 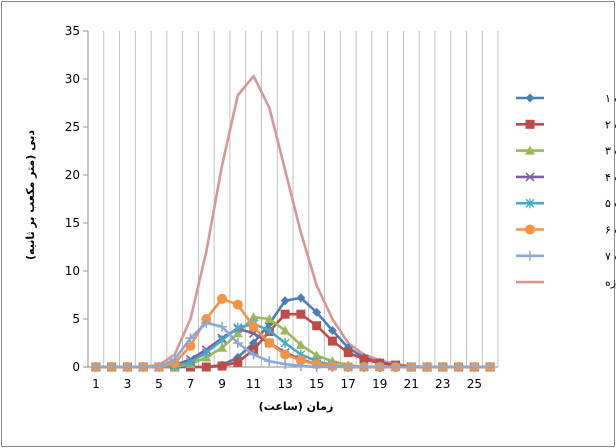 I want to click on legend-label: زیرحوزه ۷, so click(x=610, y=256).